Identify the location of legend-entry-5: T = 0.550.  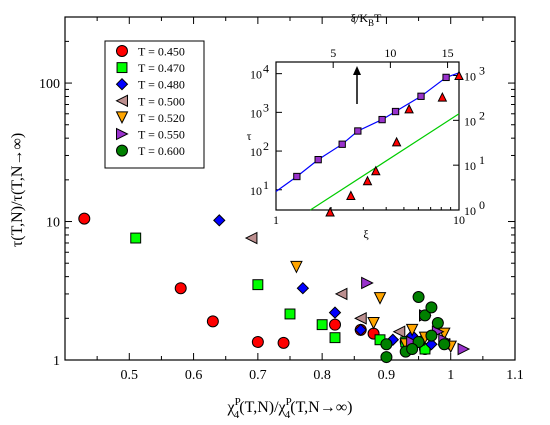
(161, 135).